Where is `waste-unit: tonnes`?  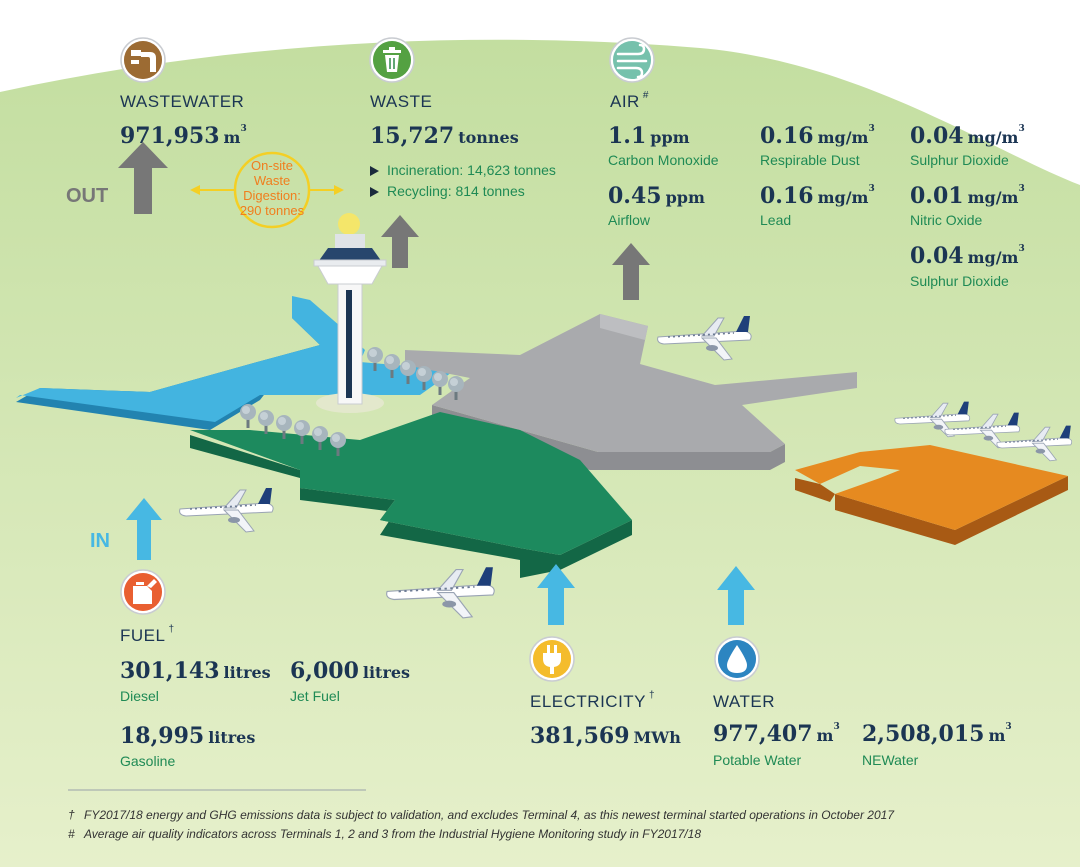
waste-unit: tonnes is located at coordinates (488, 137).